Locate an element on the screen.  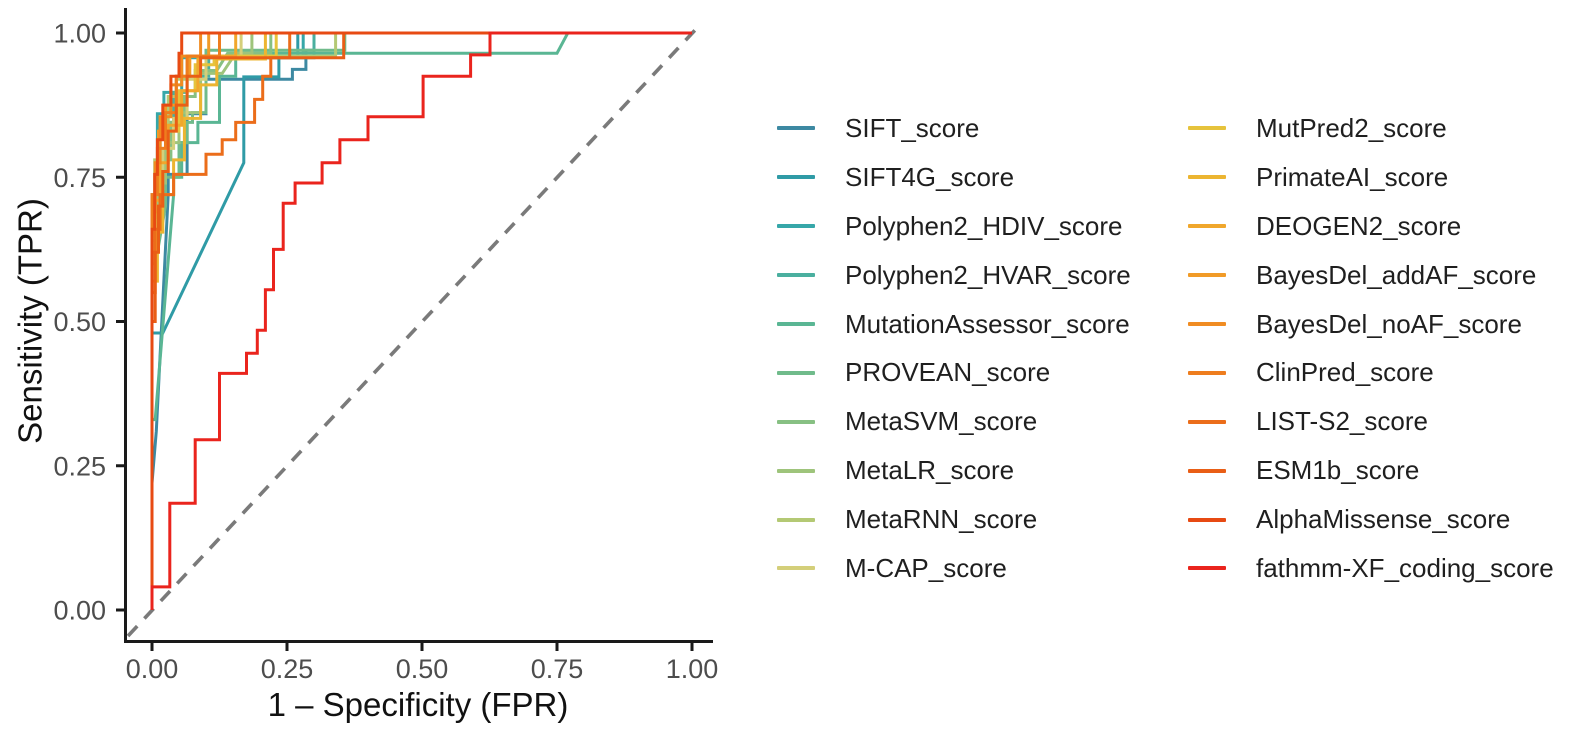
legend-item: MutPred2_score is located at coordinates (1391, 128).